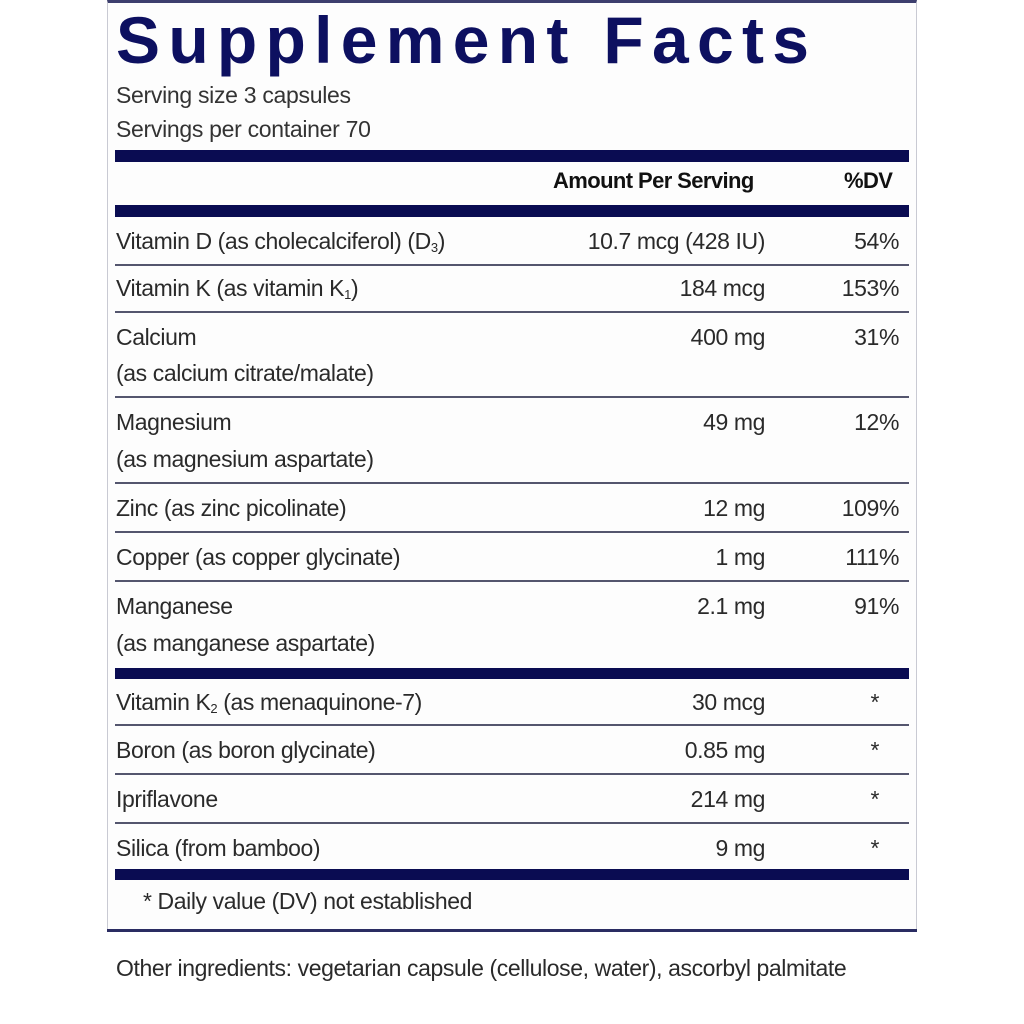 This screenshot has height=1024, width=1024. I want to click on nutrient-dv: 12%, so click(876, 422).